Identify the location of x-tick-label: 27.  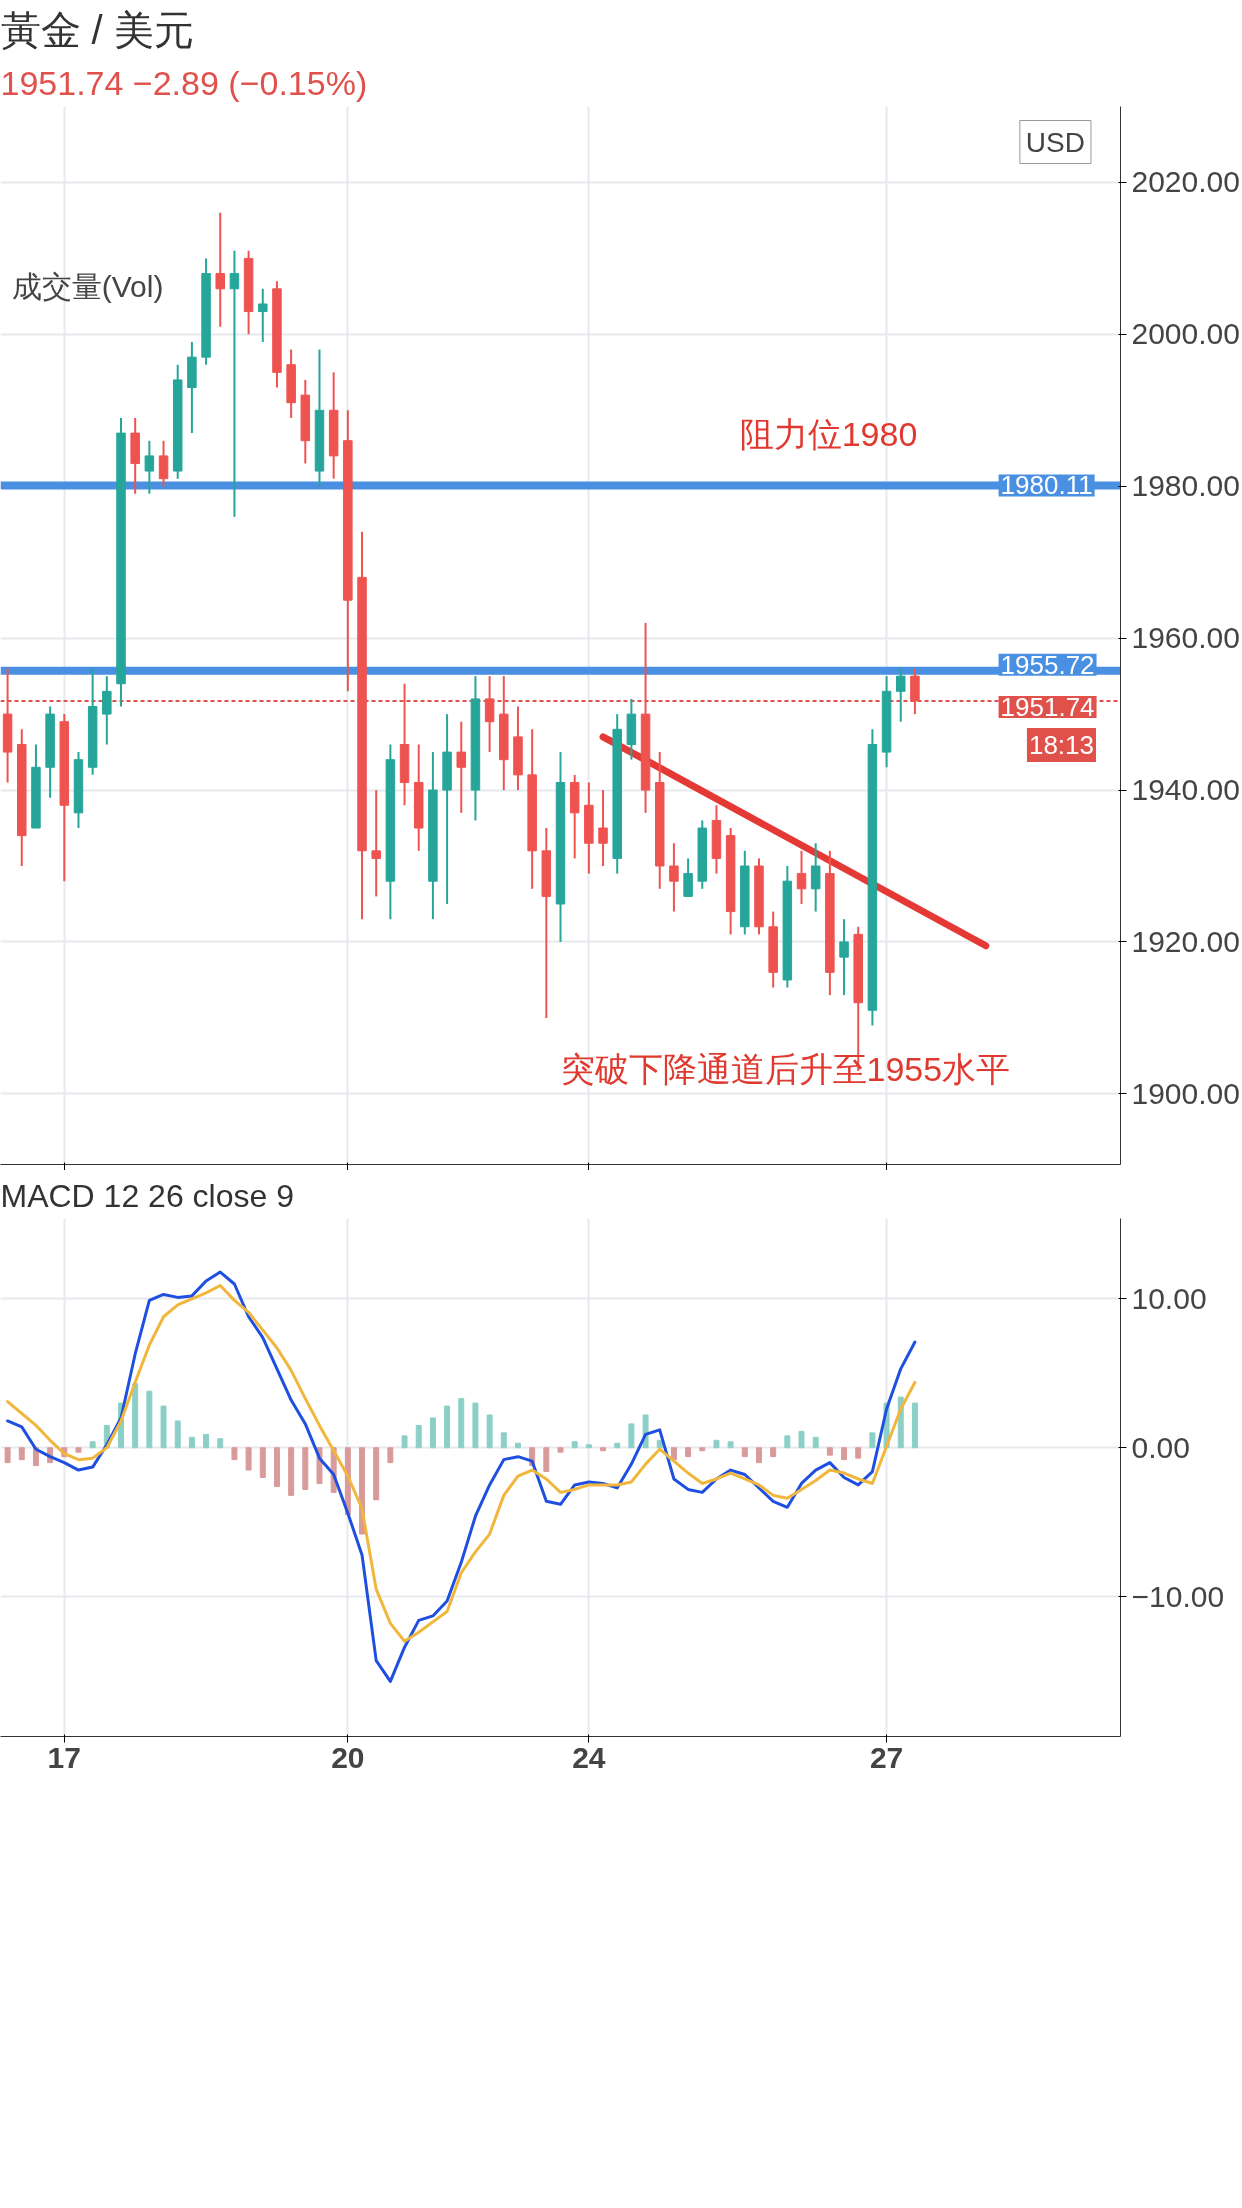
(886, 1757).